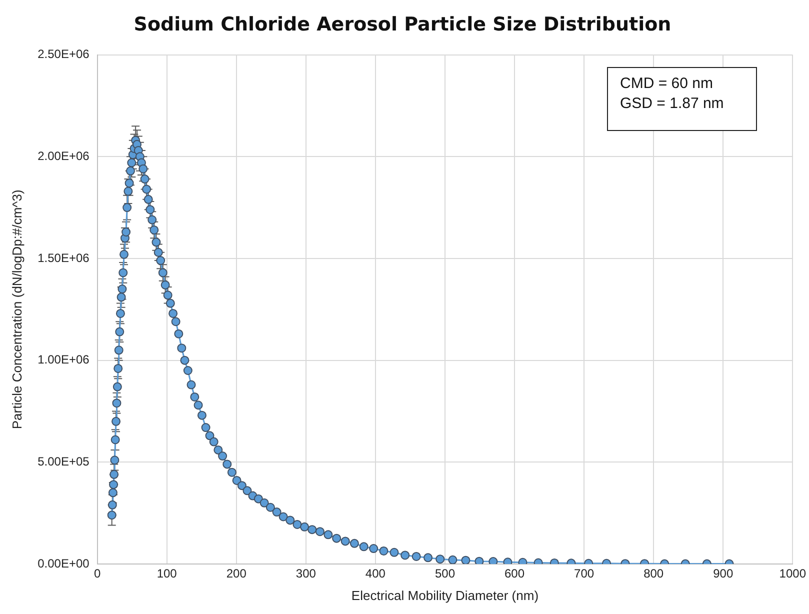 Image resolution: width=809 pixels, height=614 pixels. What do you see at coordinates (167, 573) in the screenshot?
I see `x-tick-label: 100` at bounding box center [167, 573].